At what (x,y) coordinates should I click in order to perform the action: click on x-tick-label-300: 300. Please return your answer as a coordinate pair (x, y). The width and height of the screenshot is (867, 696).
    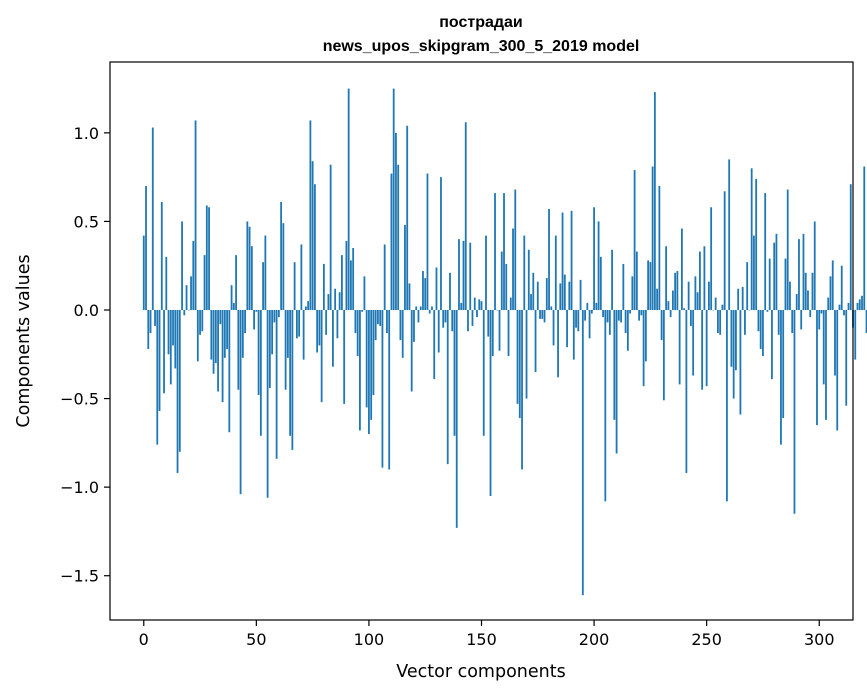
    Looking at the image, I should click on (819, 639).